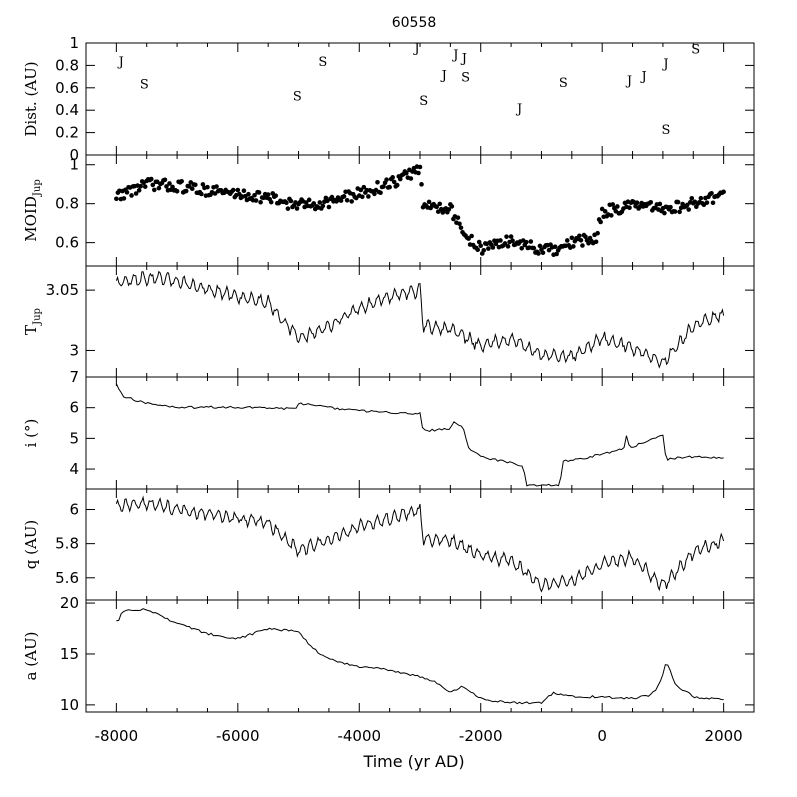 This screenshot has width=797, height=797. What do you see at coordinates (74, 350) in the screenshot?
I see `y-tick-label: 3` at bounding box center [74, 350].